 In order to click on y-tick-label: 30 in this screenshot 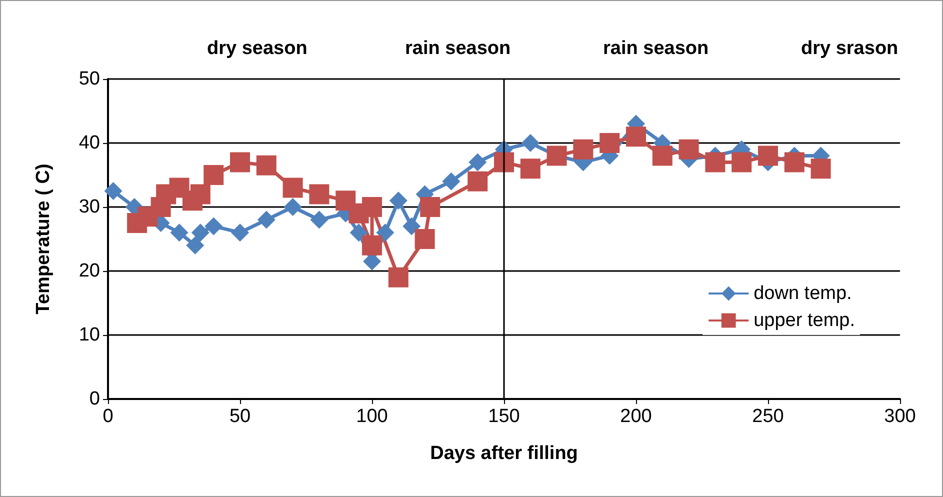, I will do `click(89, 207)`.